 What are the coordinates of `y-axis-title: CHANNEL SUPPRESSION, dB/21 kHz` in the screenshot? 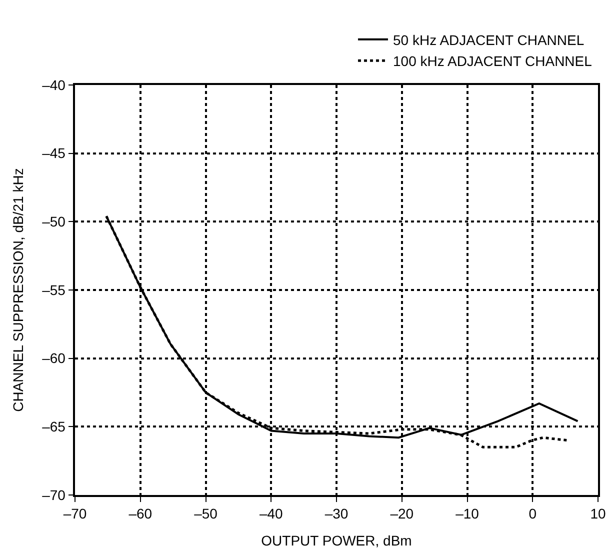 It's located at (18, 290).